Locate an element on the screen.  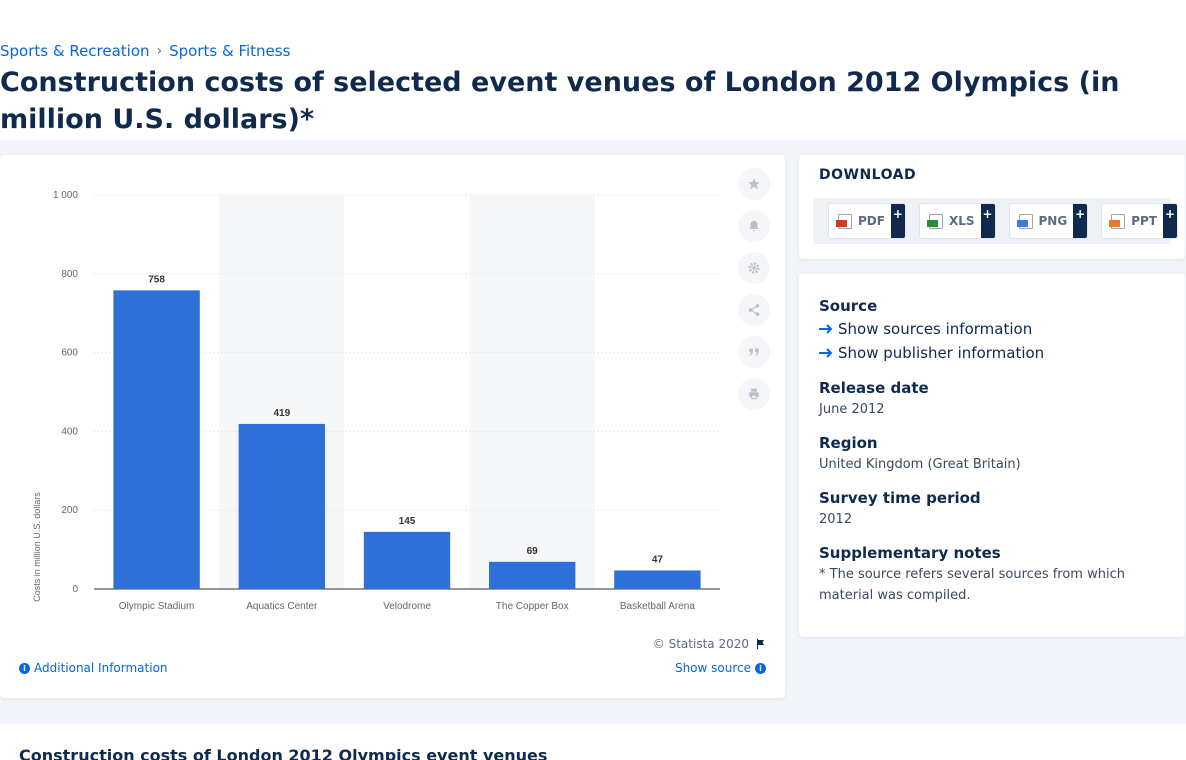
region-heading: Region is located at coordinates (848, 443).